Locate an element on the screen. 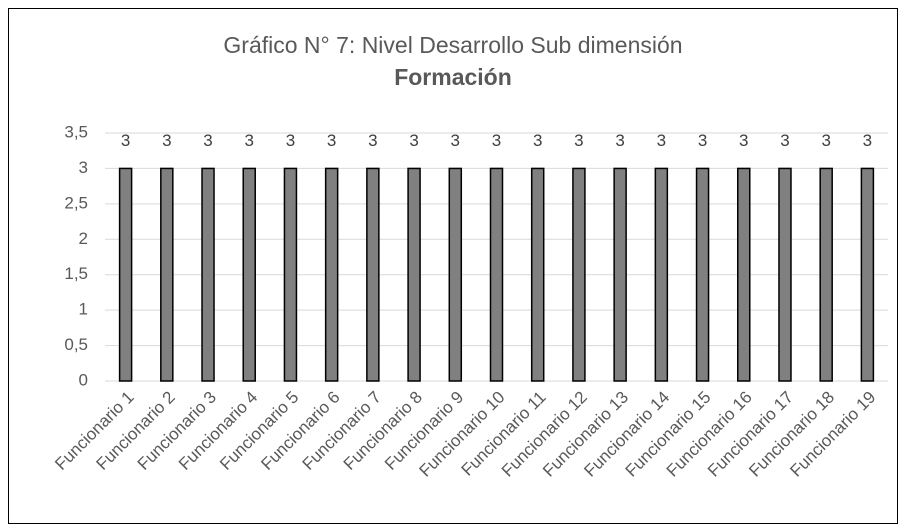  y-tick-label: 3,5 is located at coordinates (76, 131).